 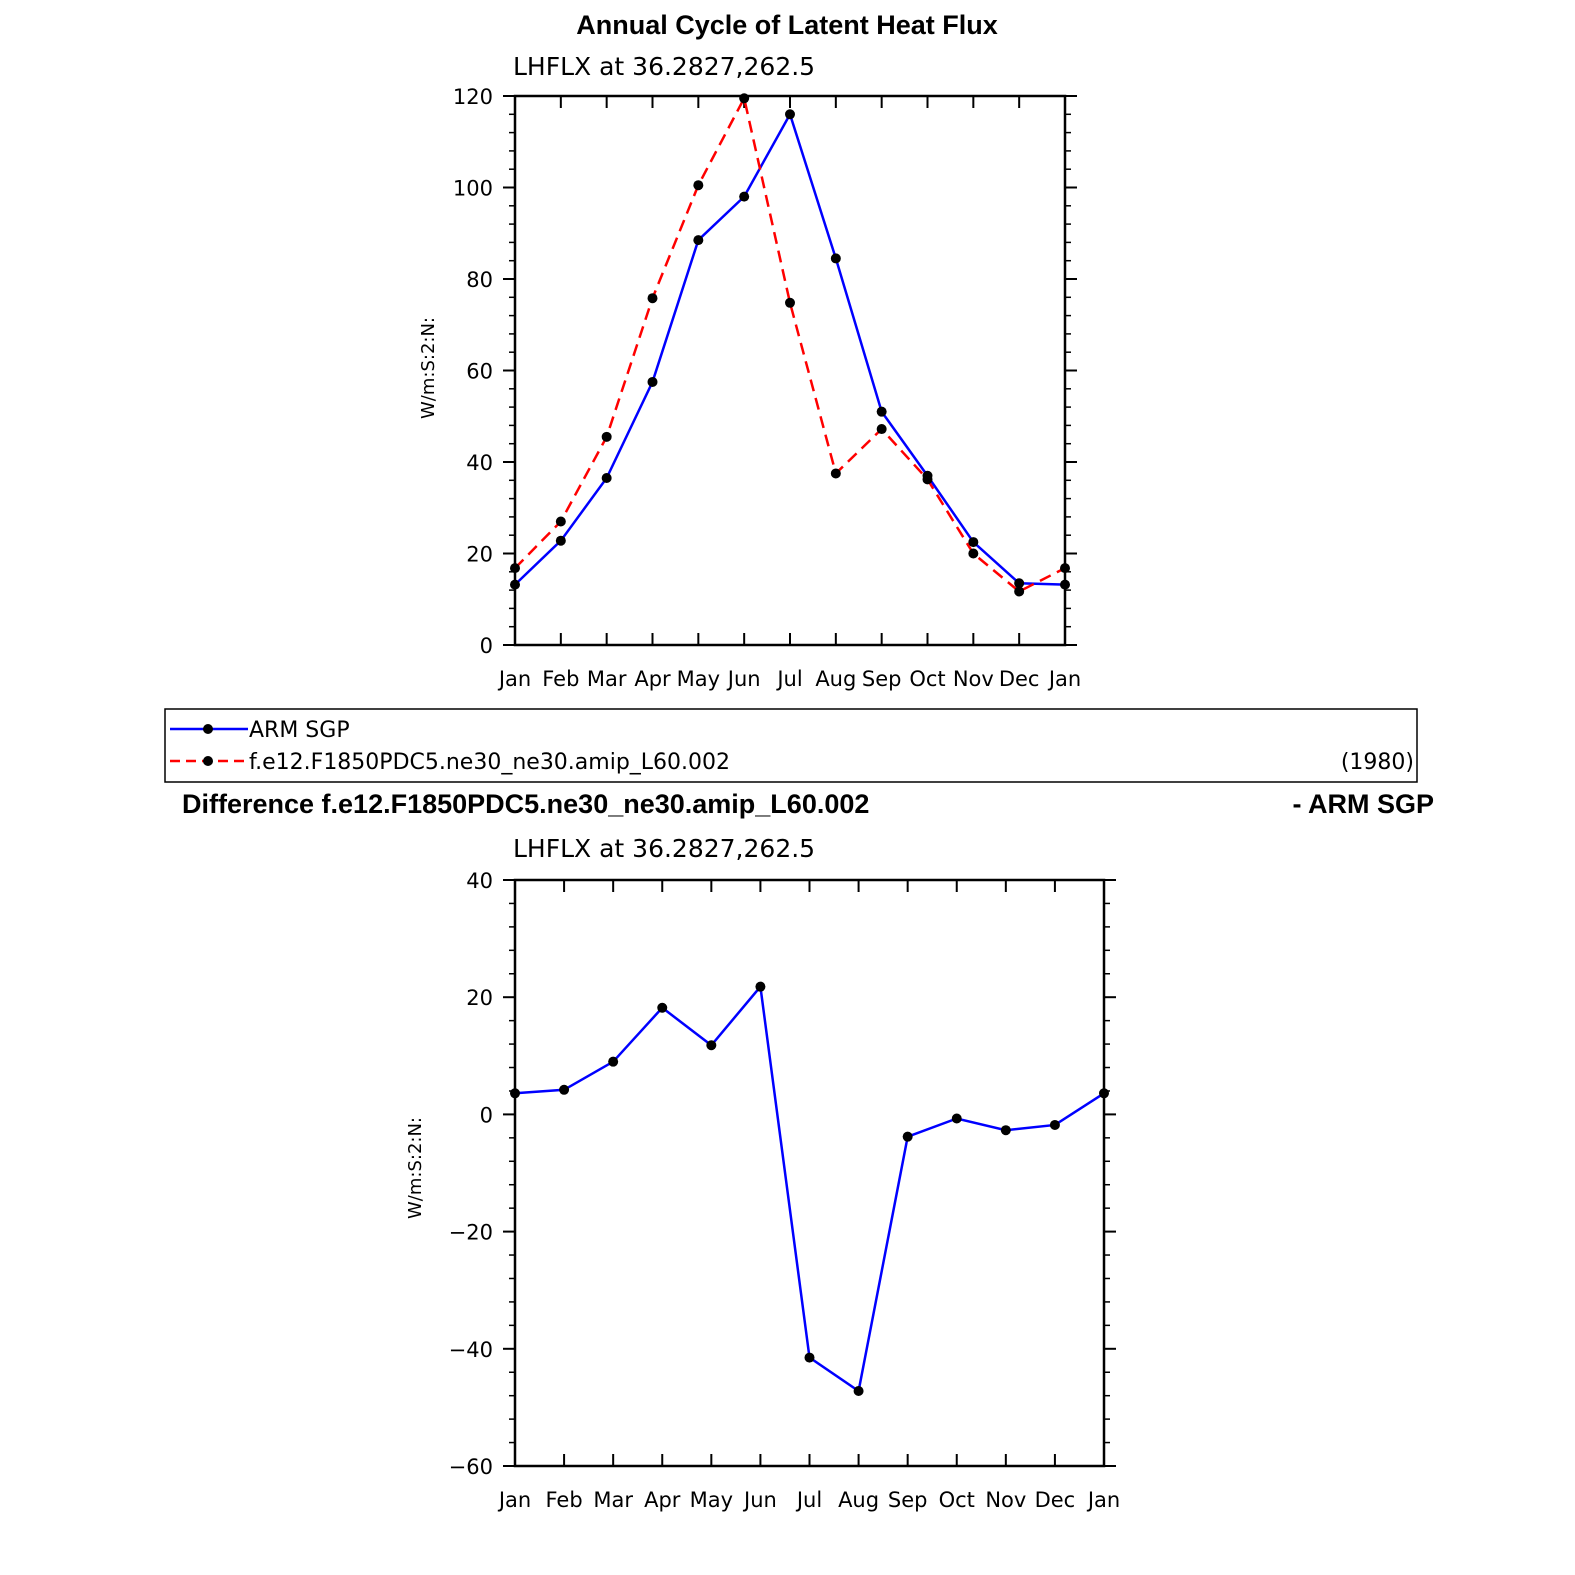 I want to click on bottom-chart-subtitle: LHFLX at 36.2827,262.5, so click(x=664, y=848).